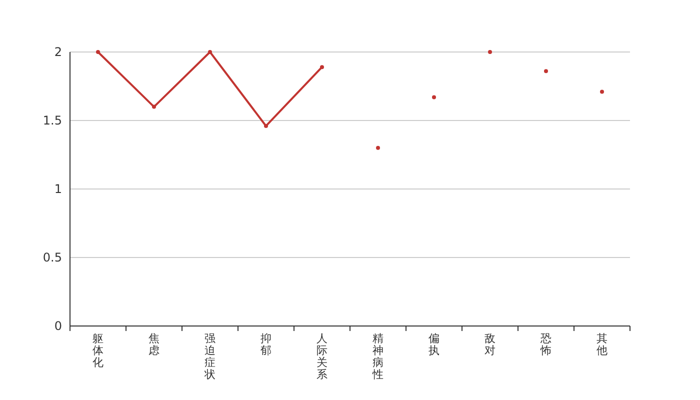 The image size is (700, 400). What do you see at coordinates (378, 356) in the screenshot?
I see `x-tick-label: 精神病性` at bounding box center [378, 356].